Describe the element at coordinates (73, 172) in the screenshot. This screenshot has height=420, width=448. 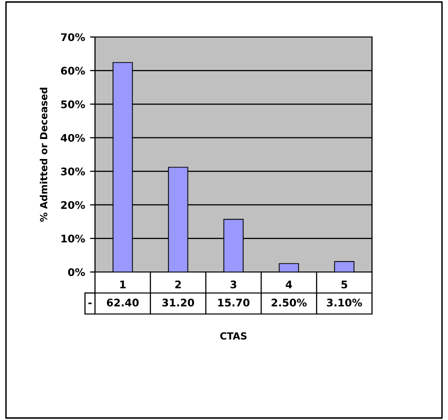
I see `y-tick-label: 30%` at that location.